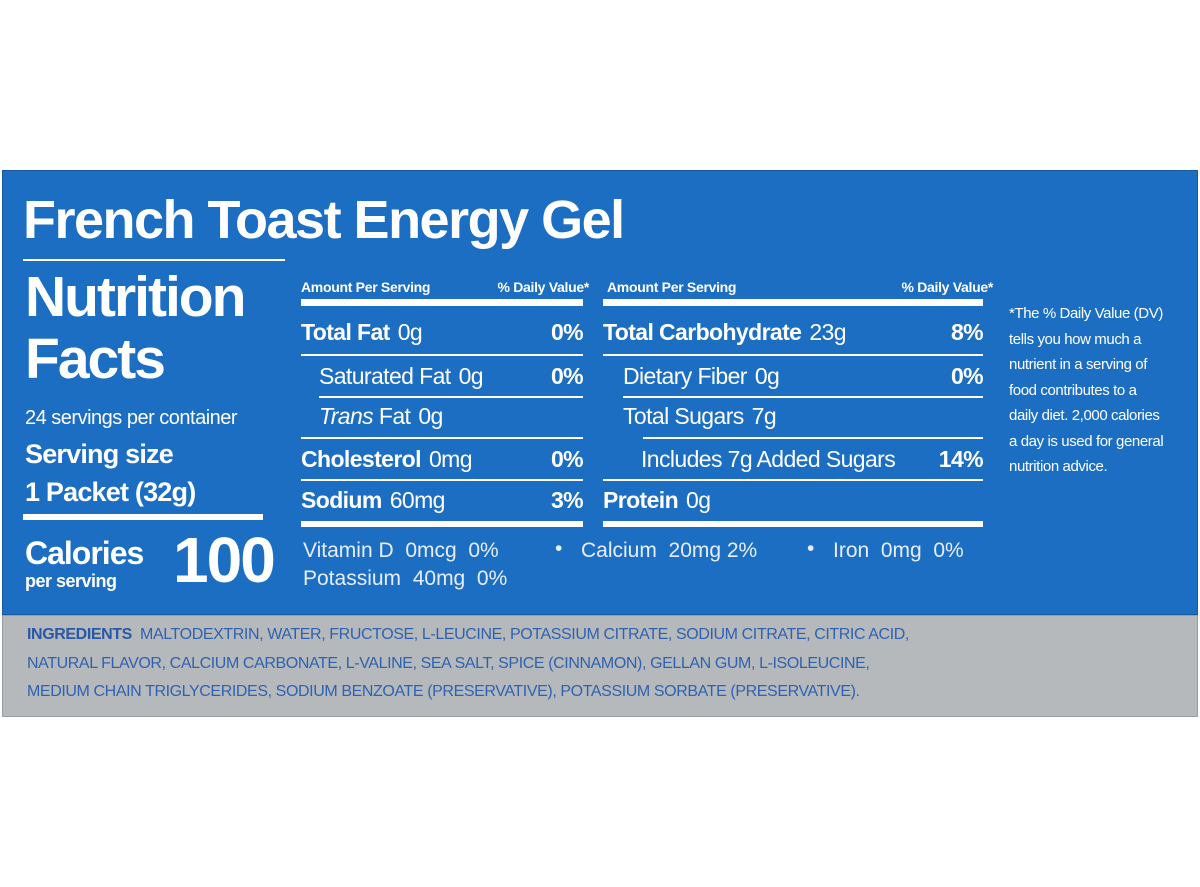 Image resolution: width=1200 pixels, height=887 pixels. I want to click on calories-value: 100, so click(224, 560).